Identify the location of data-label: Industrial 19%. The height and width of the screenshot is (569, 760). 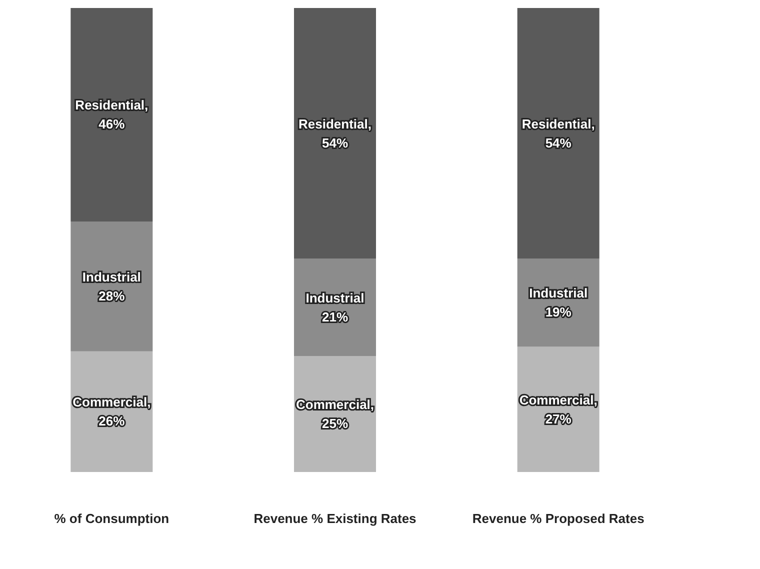
(558, 303).